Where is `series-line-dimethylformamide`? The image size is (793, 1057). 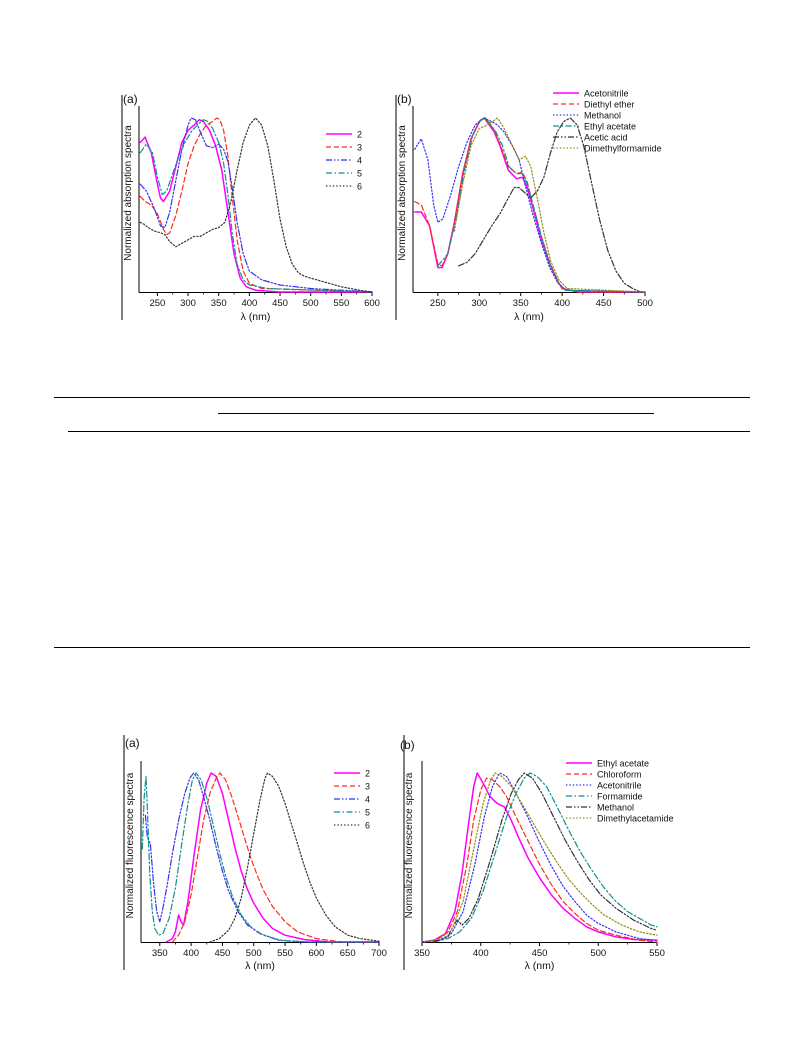 series-line-dimethylformamide is located at coordinates (549, 205).